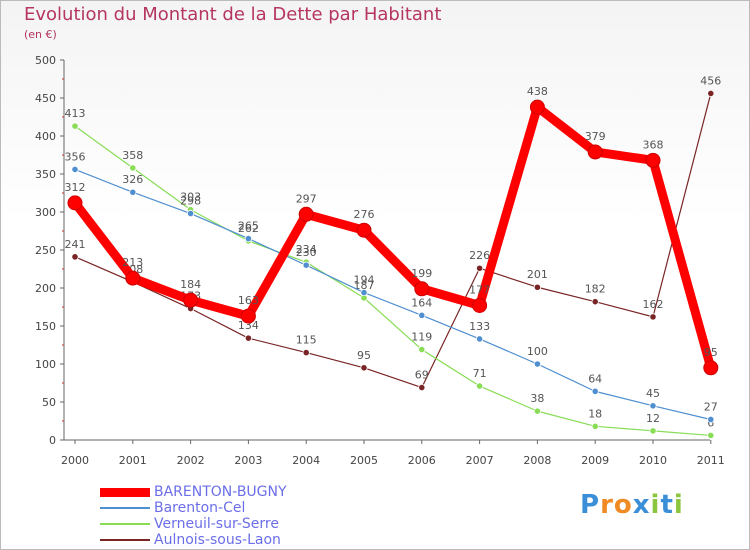 The width and height of the screenshot is (750, 550). Describe the element at coordinates (711, 406) in the screenshot. I see `data-label: 27` at that location.